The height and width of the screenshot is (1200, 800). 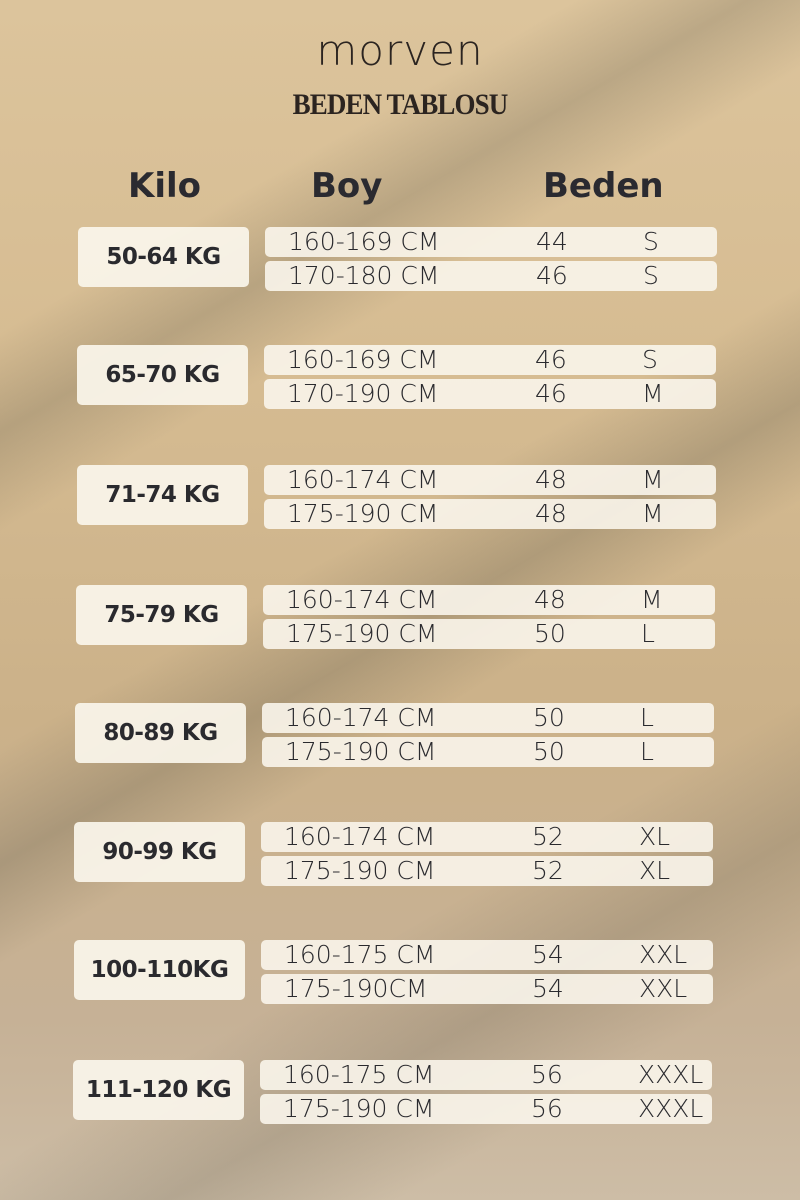 I want to click on table-row: 175-190CM 54 XXL, so click(x=487, y=989).